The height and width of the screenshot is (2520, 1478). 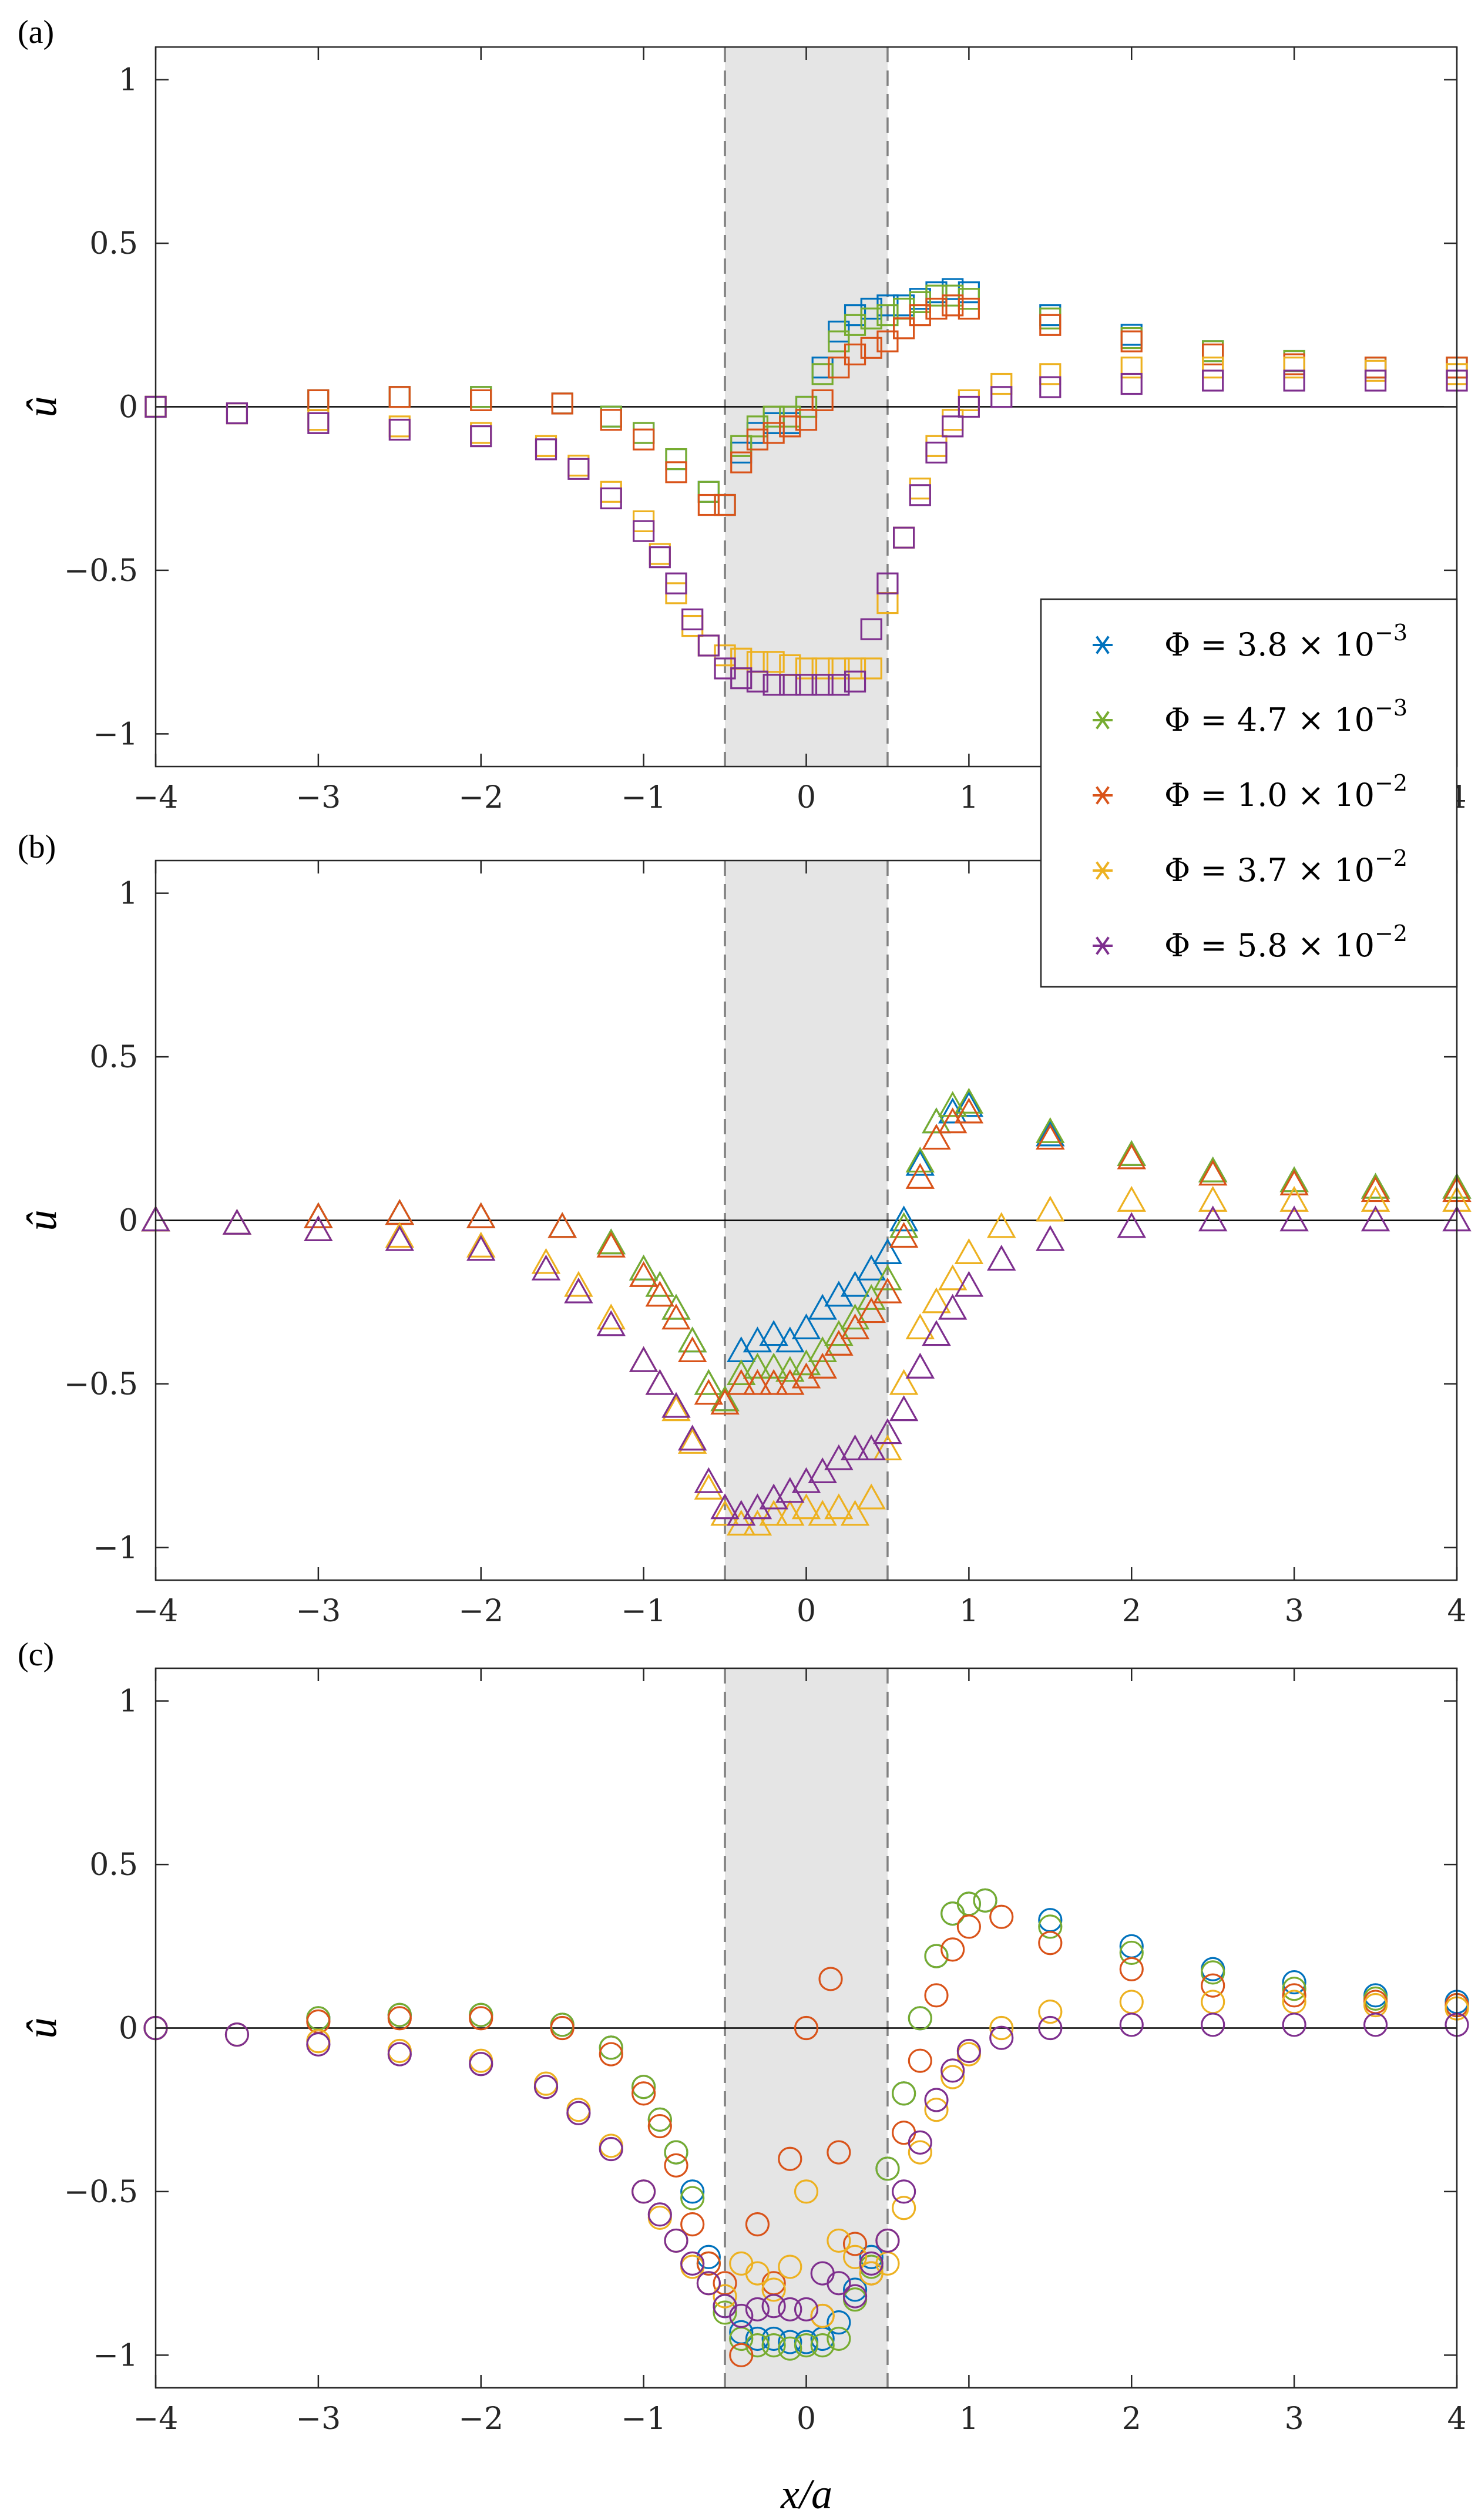 What do you see at coordinates (156, 2419) in the screenshot?
I see `x-tick-label: −4` at bounding box center [156, 2419].